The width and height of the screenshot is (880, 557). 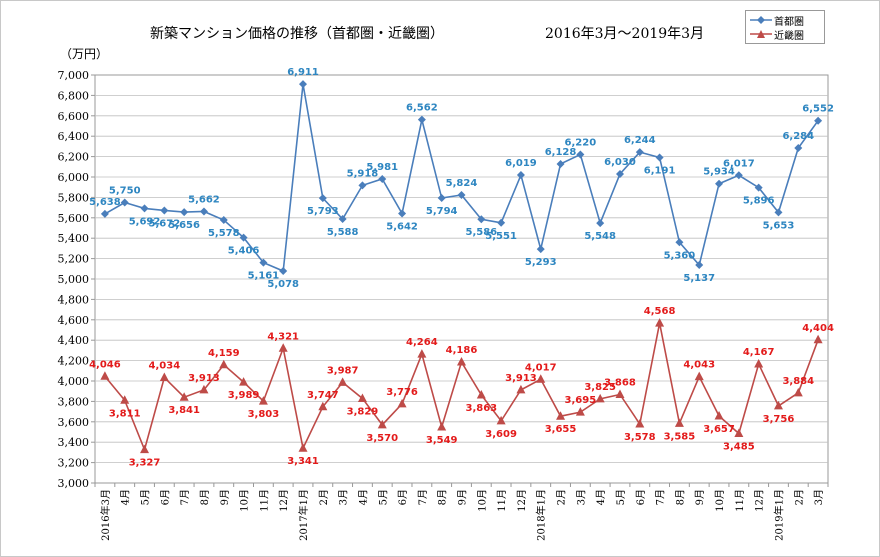 What do you see at coordinates (74, 442) in the screenshot?
I see `y-tick-label: 3,400` at bounding box center [74, 442].